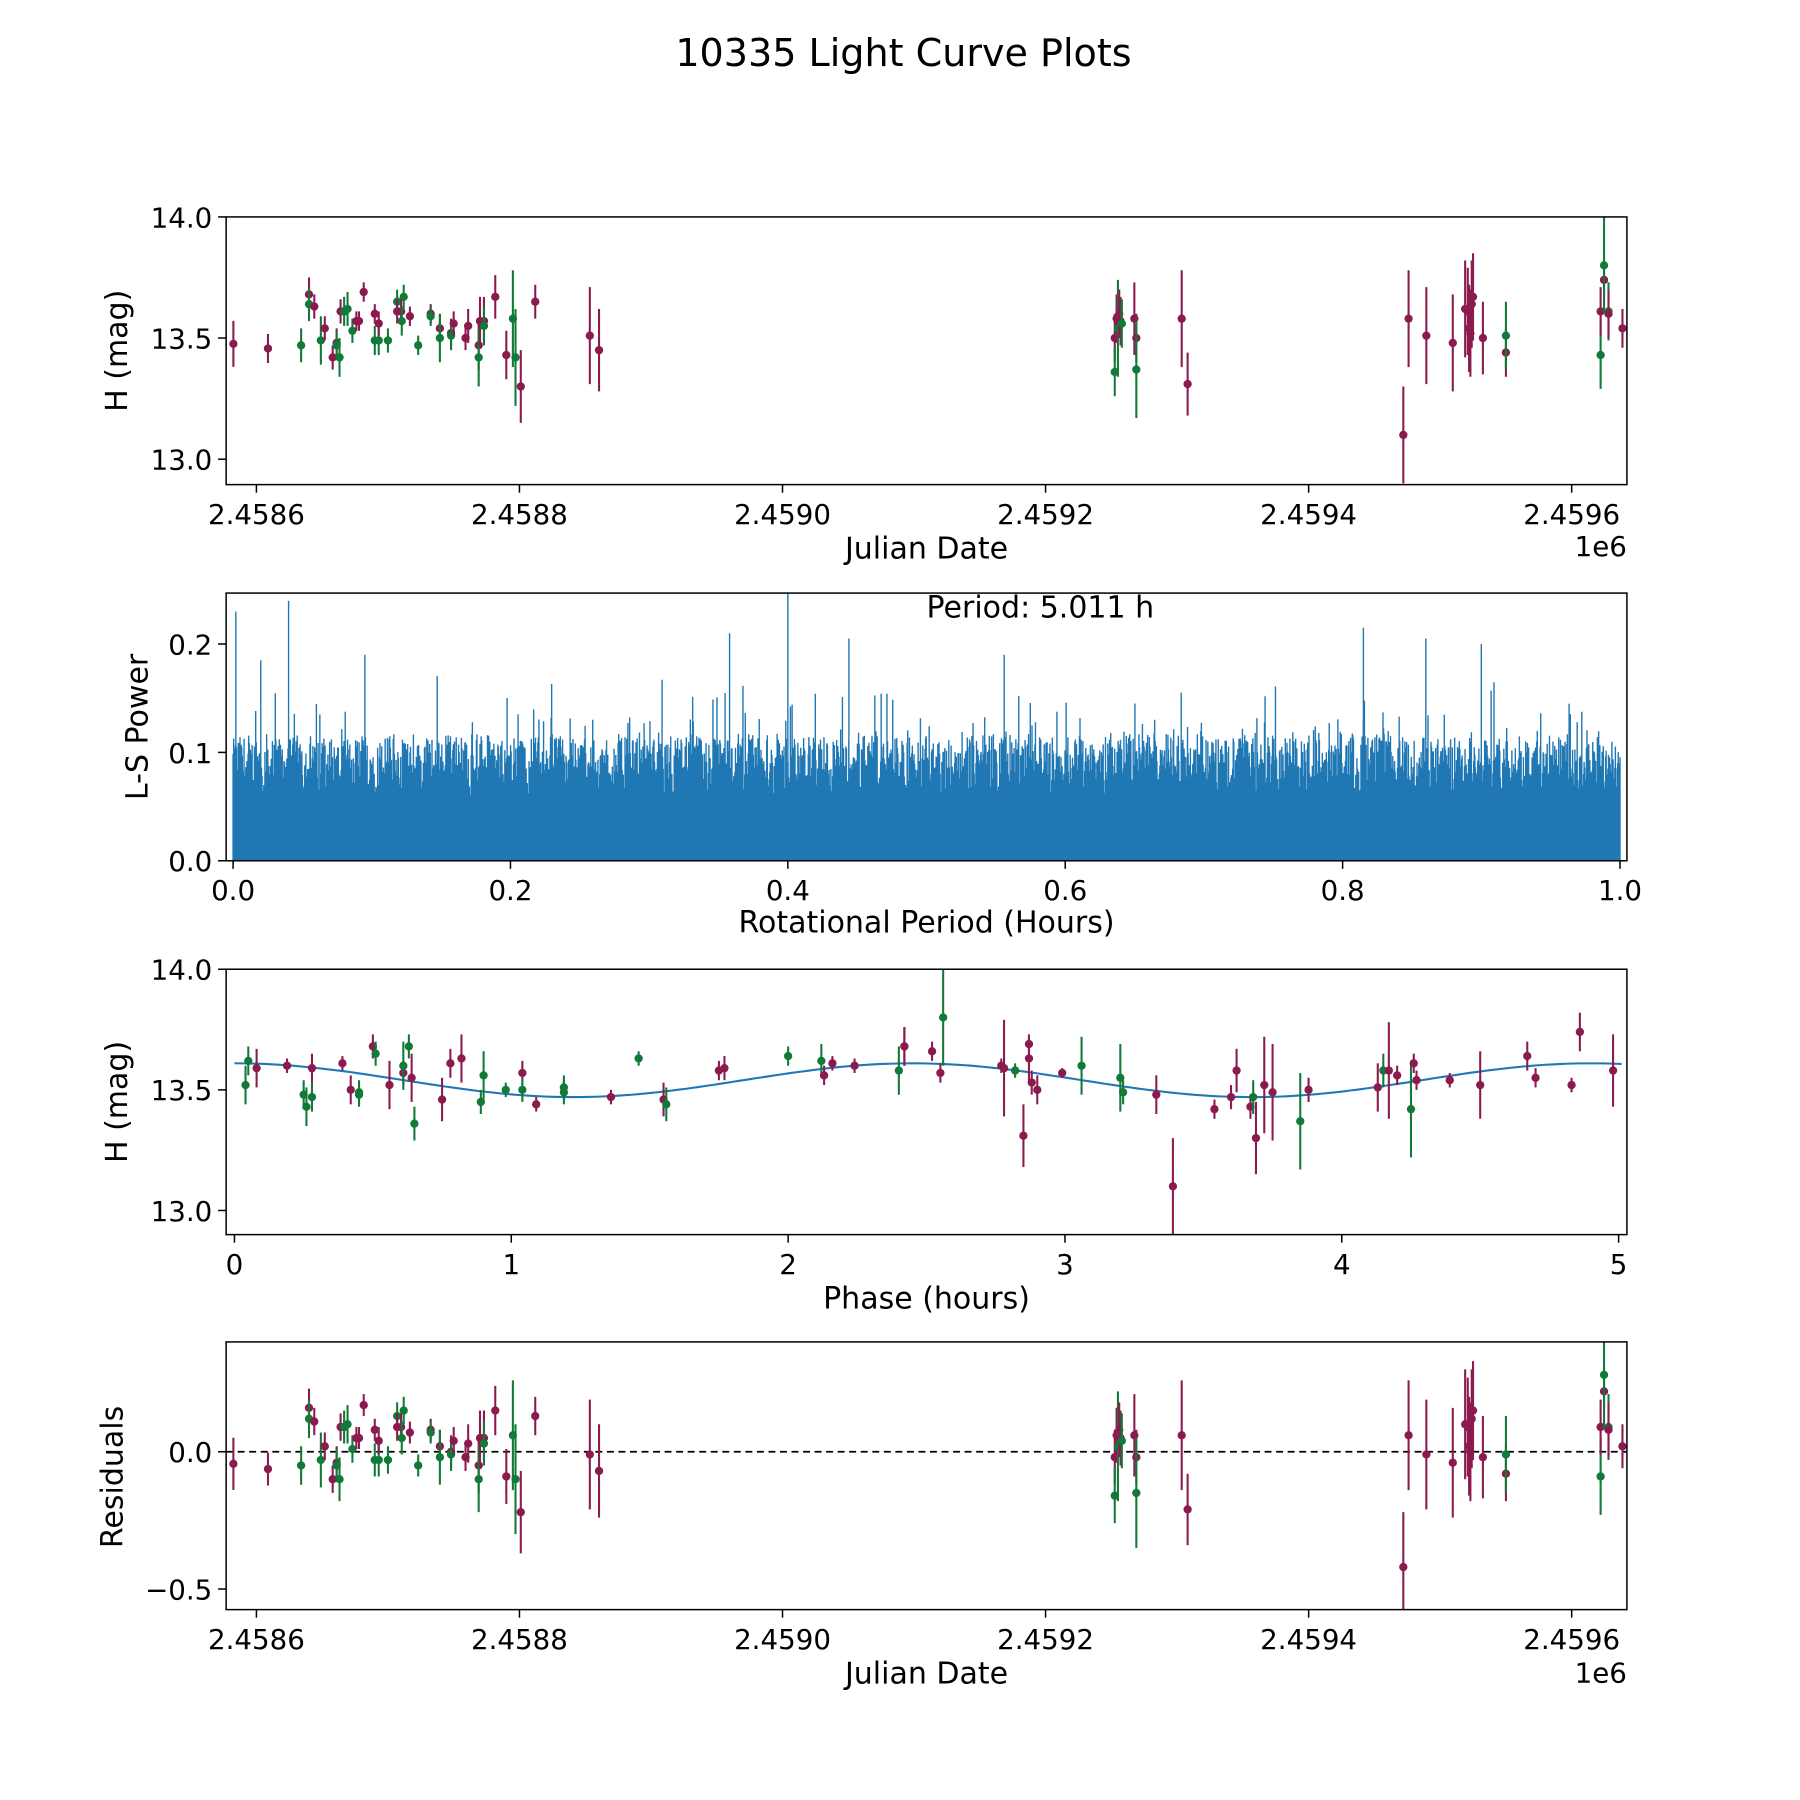 This screenshot has height=1800, width=1800. Describe the element at coordinates (182, 460) in the screenshot. I see `y-tick-label: 13.0` at that location.